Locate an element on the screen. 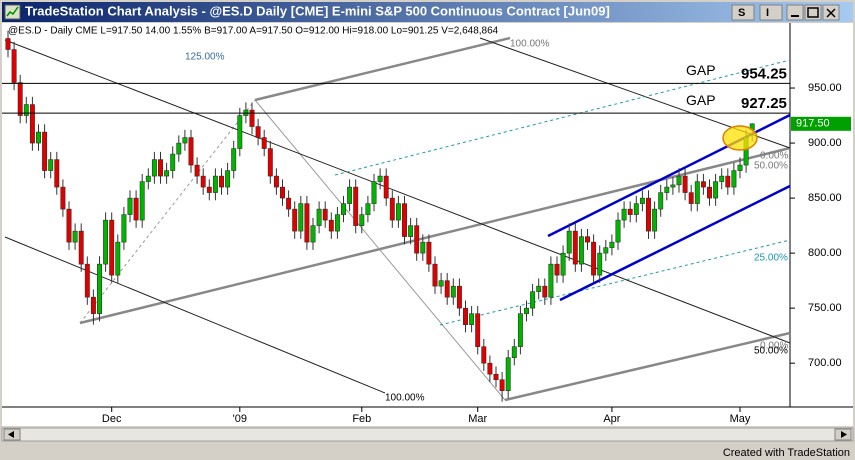 This screenshot has height=460, width=855. gap-label: GAP is located at coordinates (701, 70).